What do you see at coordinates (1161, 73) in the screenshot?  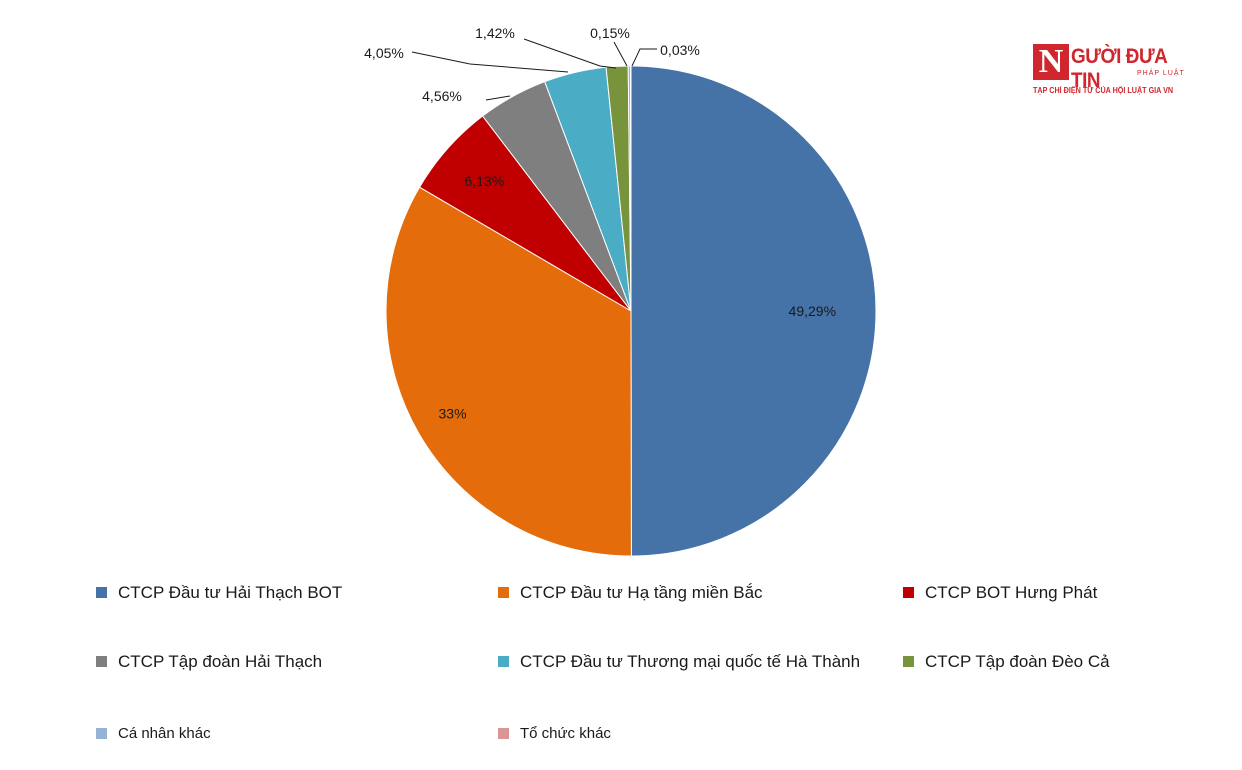 I see `logo-subname: PHÁP LUẬT` at bounding box center [1161, 73].